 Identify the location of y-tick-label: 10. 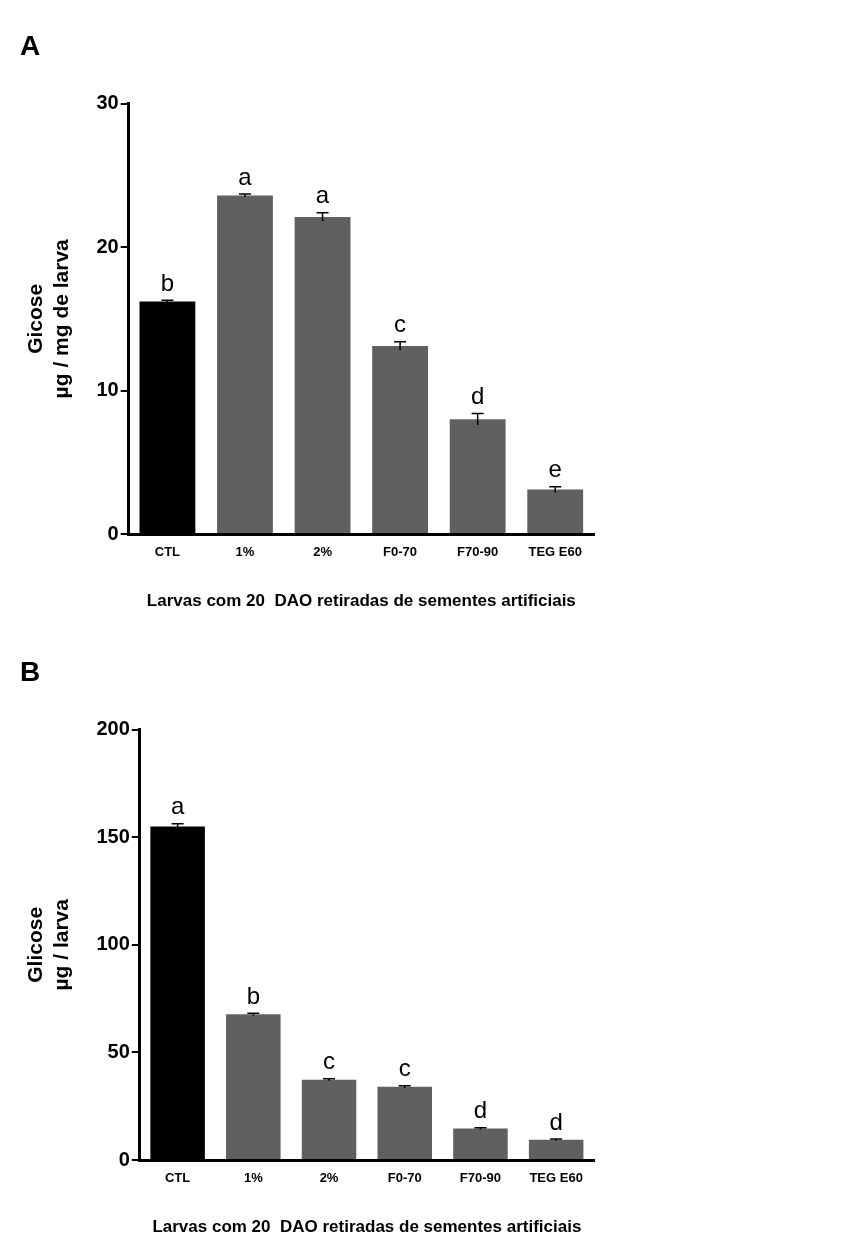
(107, 389).